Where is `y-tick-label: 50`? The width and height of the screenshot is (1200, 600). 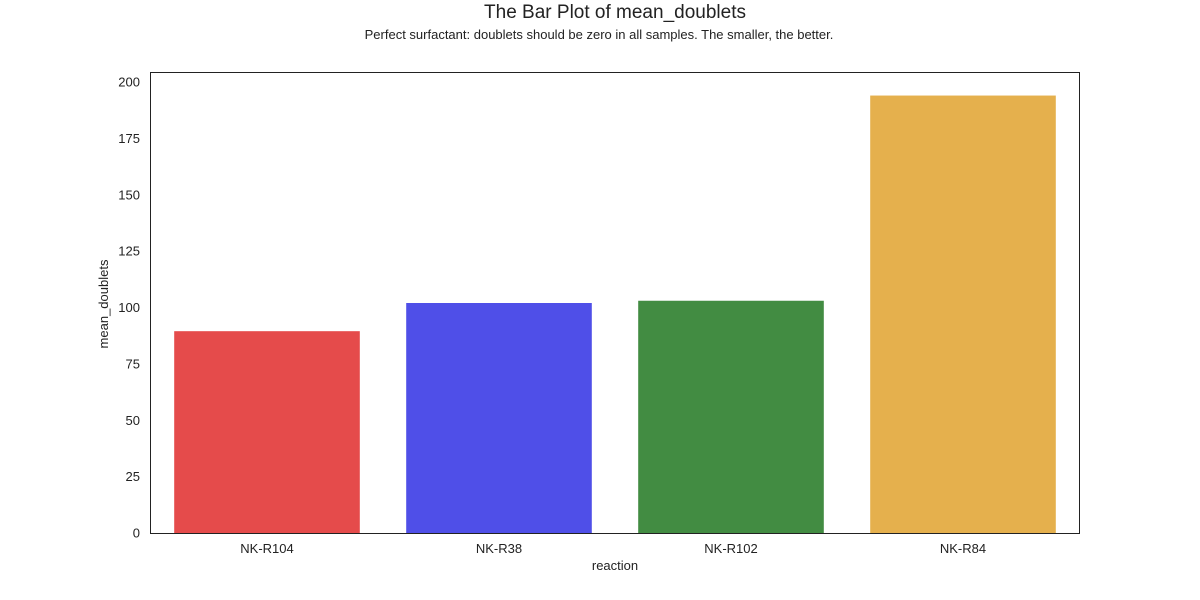
y-tick-label: 50 is located at coordinates (133, 420).